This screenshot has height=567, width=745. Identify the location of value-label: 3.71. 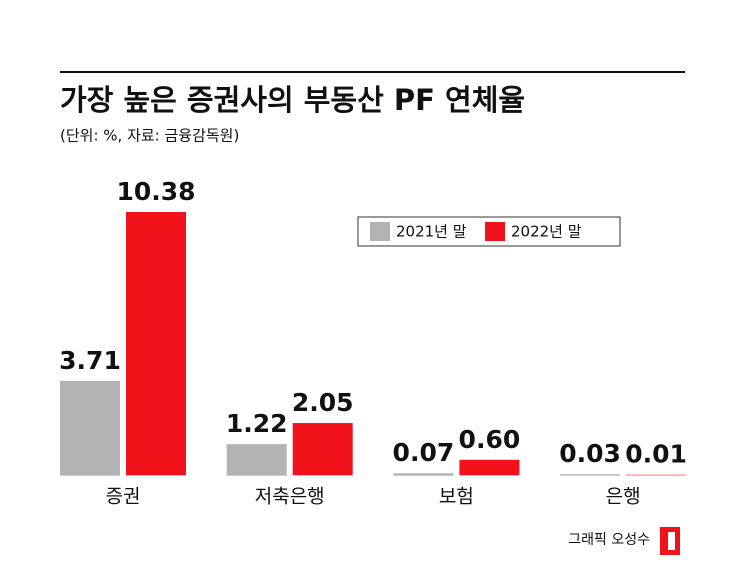
(90, 360).